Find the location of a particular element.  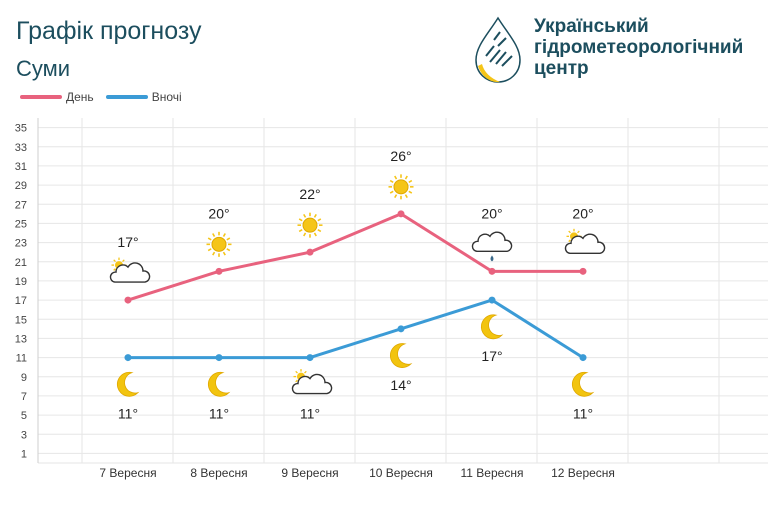

y-tick-label: 31 is located at coordinates (21, 167).